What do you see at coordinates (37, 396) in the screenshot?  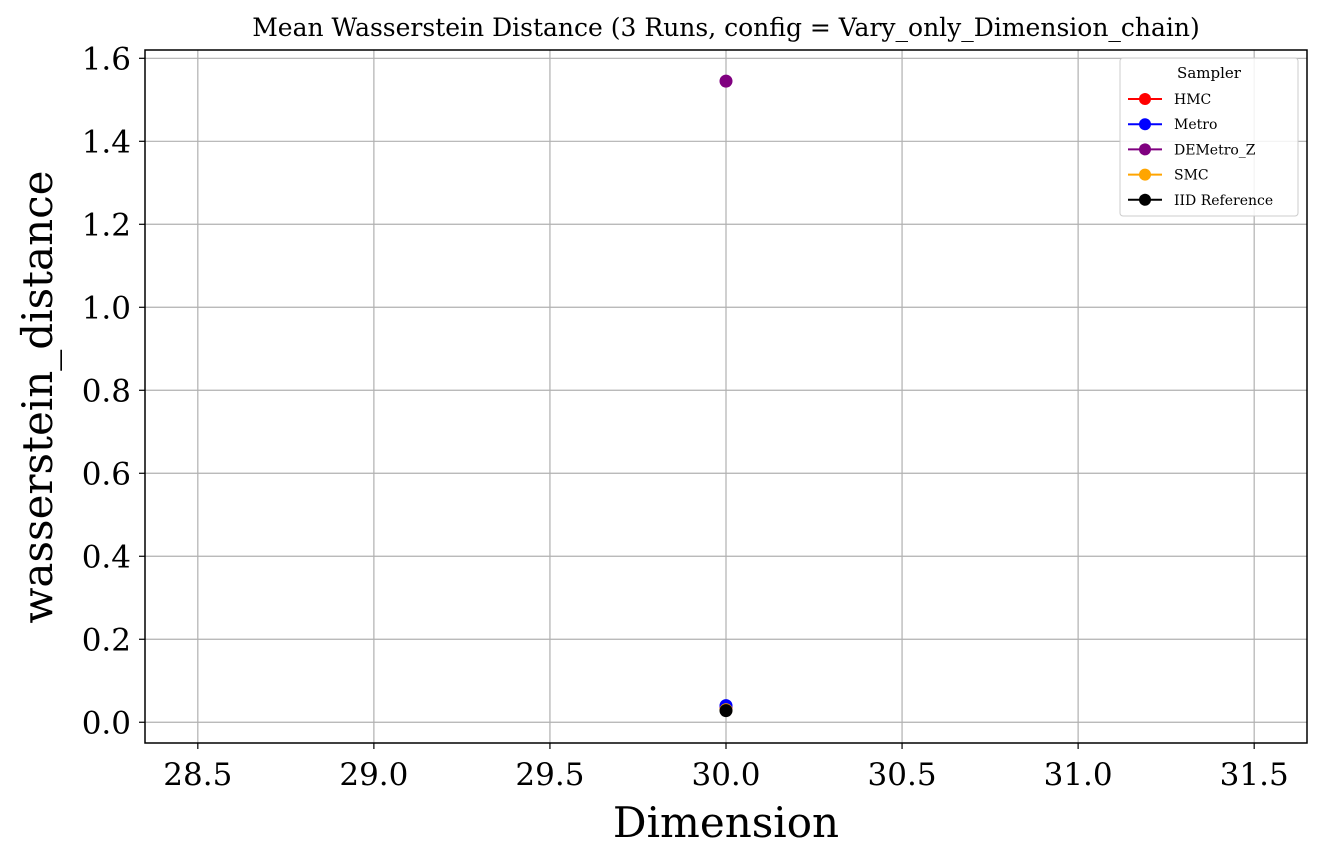 I see `y-axis-label: wasserstein_distance` at bounding box center [37, 396].